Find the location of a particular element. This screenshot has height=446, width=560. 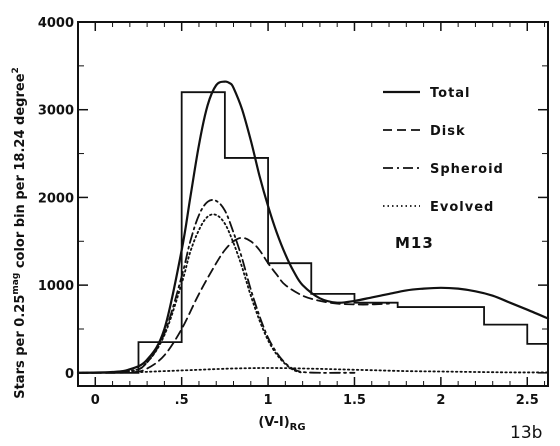

legend-label-disk: Disk is located at coordinates (448, 131).